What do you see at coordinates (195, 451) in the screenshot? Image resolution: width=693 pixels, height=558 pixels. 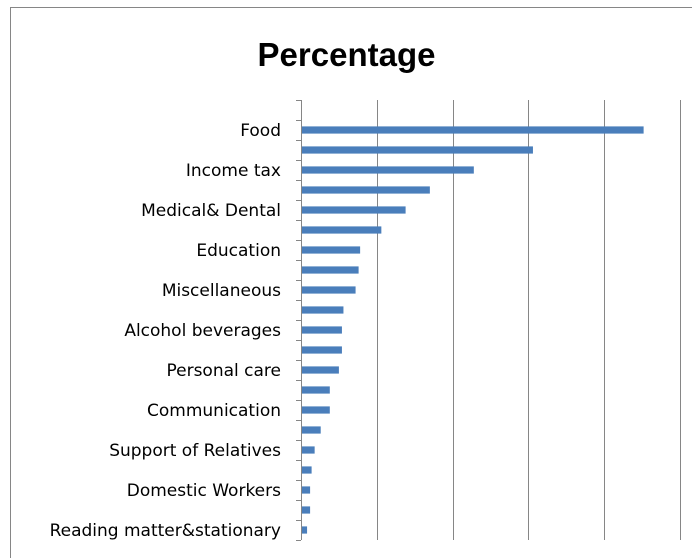 I see `category-label: Support of Relatives` at bounding box center [195, 451].